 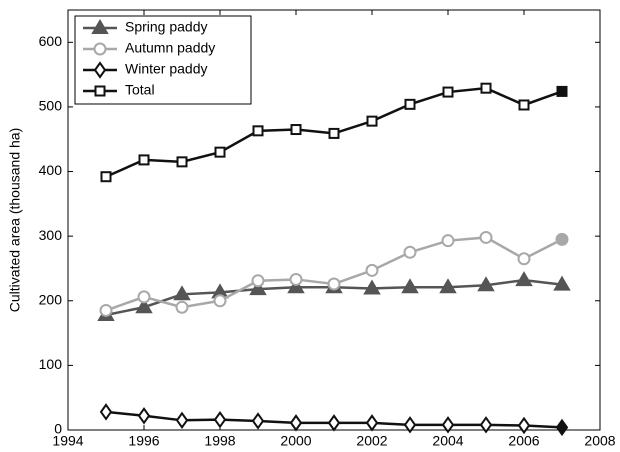 I want to click on x-tick-label: 2000, so click(x=295, y=441).